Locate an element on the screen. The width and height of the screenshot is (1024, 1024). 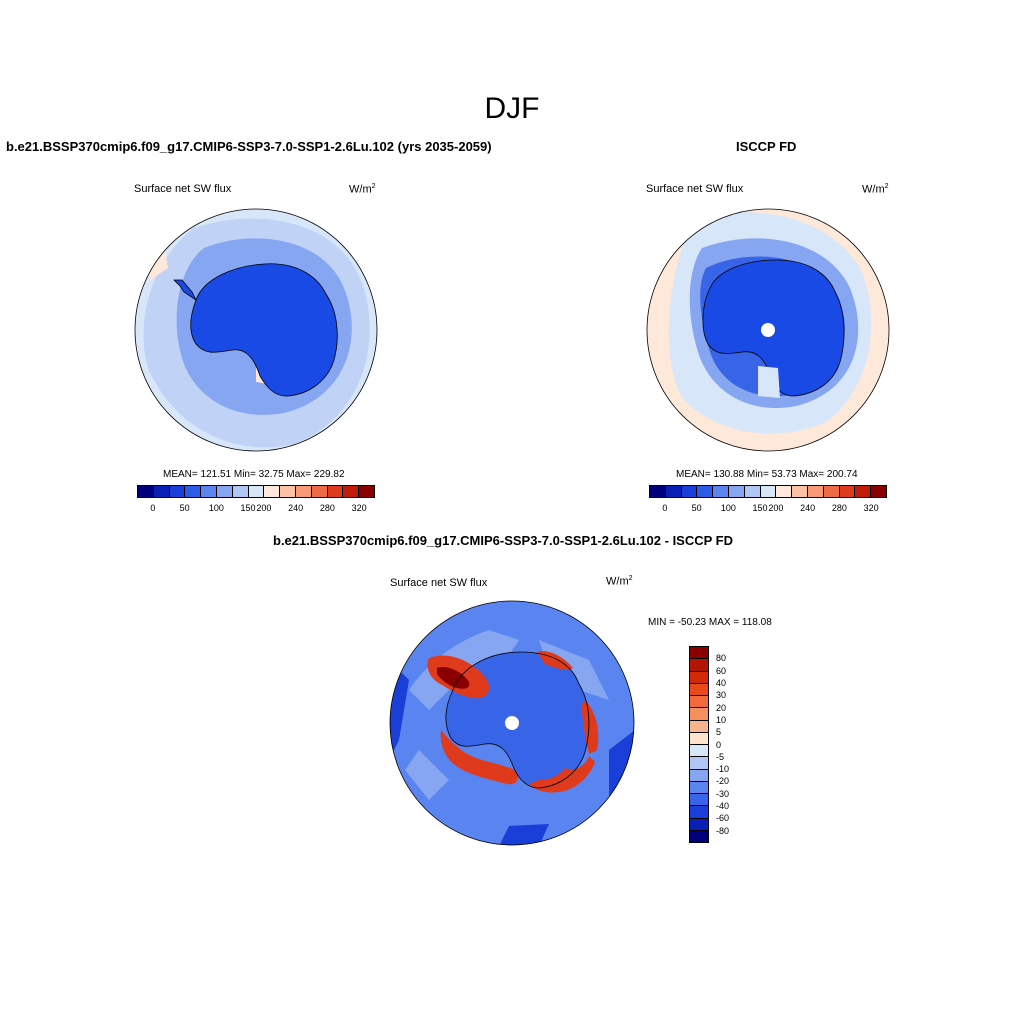
diff-colorbar-ticks: 80 60 40 30 20 10 5 0 -5 -10 -20 -30 -40 -60 -80 is located at coordinates (736, 744).